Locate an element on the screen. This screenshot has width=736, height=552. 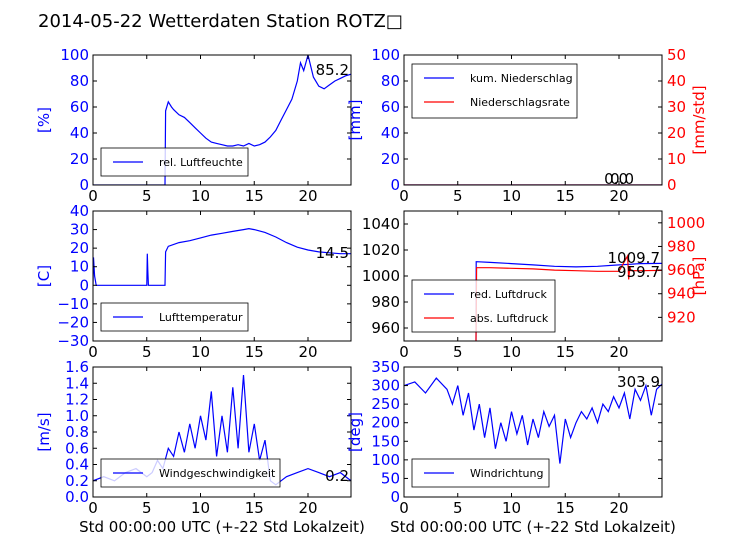
y-tick-label: 200 is located at coordinates (385, 423).